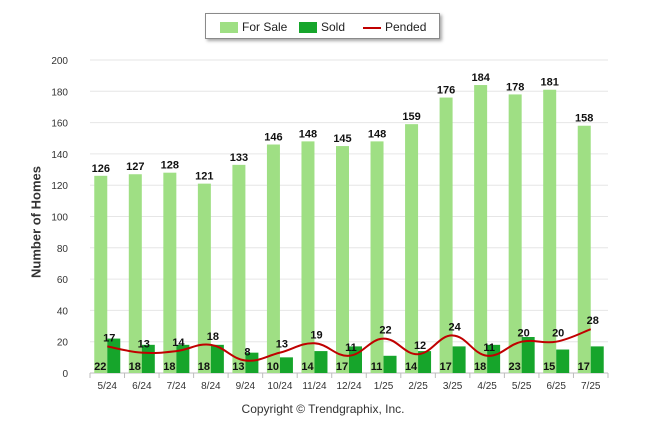  I want to click on x-tick-label: 3/25, so click(453, 386).